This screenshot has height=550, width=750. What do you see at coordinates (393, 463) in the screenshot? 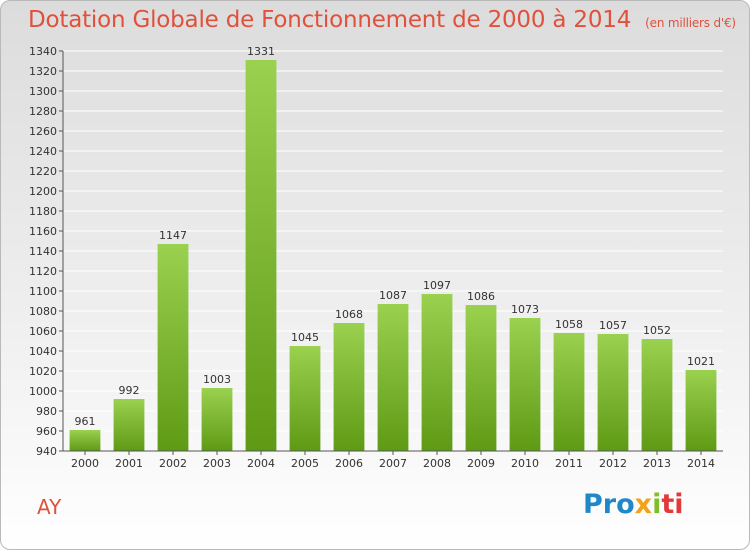
I see `x-tick-label-2007: 2007` at bounding box center [393, 463].